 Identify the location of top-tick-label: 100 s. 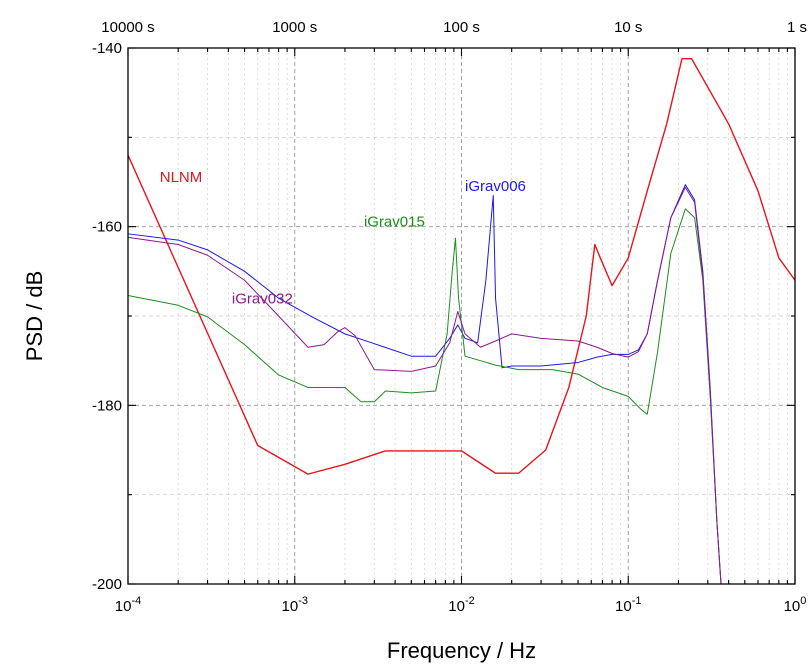
(461, 27).